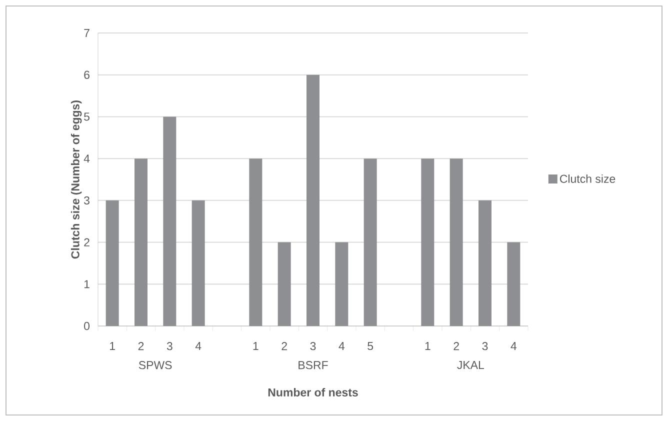 Image resolution: width=668 pixels, height=421 pixels. I want to click on legend-label: Clutch size, so click(588, 178).